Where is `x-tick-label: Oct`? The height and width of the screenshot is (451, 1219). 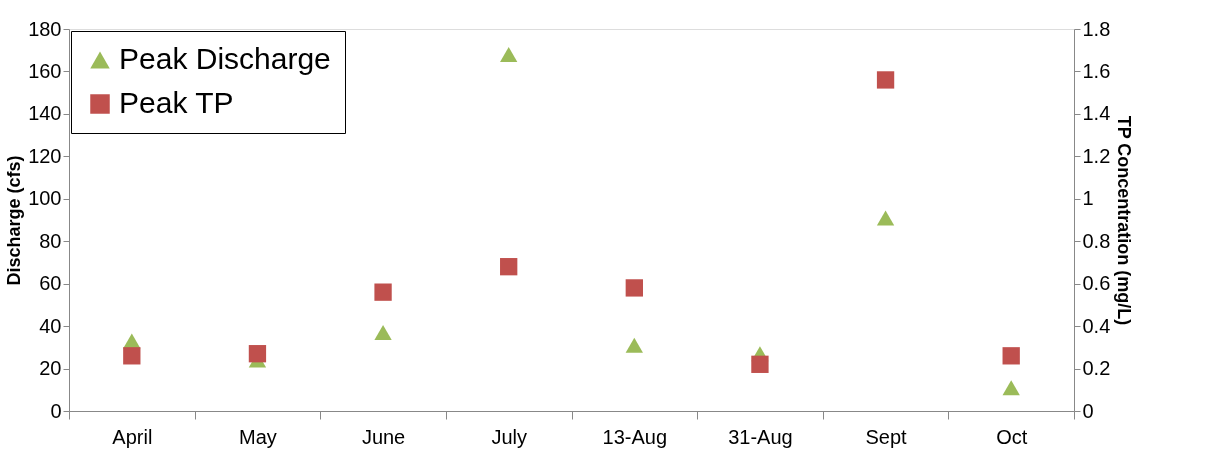
x-tick-label: Oct is located at coordinates (1012, 436).